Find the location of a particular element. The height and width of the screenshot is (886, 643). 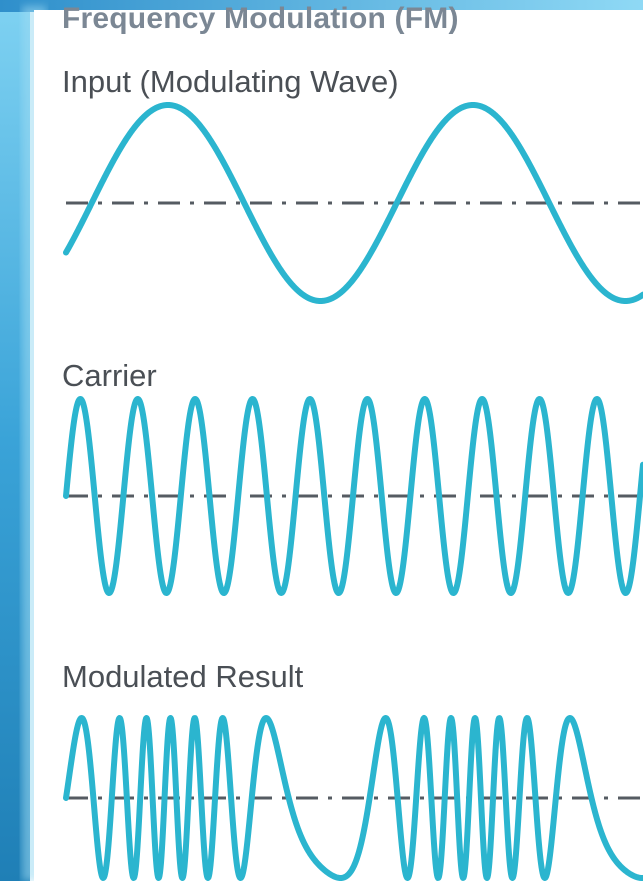

frame-top-border is located at coordinates (321, 6).